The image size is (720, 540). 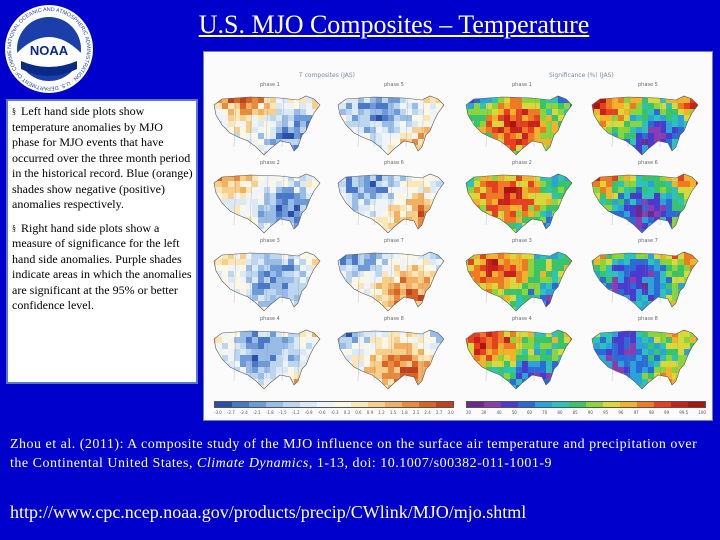 I want to click on colorbar-tick-label: -0.6, so click(x=321, y=412).